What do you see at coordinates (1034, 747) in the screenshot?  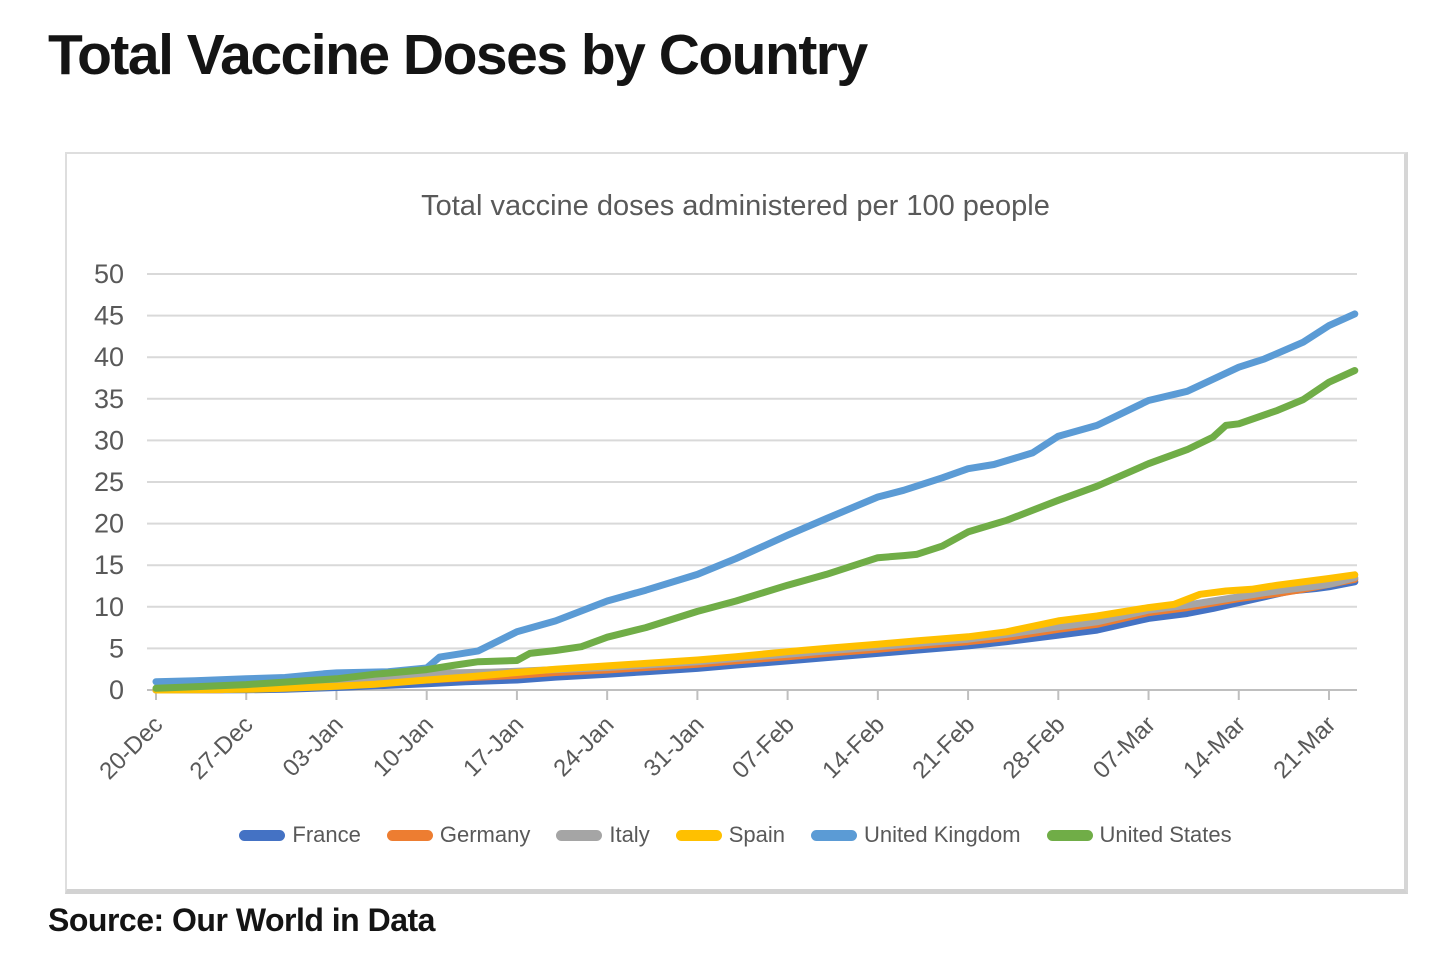 I see `x-axis-label: 28-Feb` at bounding box center [1034, 747].